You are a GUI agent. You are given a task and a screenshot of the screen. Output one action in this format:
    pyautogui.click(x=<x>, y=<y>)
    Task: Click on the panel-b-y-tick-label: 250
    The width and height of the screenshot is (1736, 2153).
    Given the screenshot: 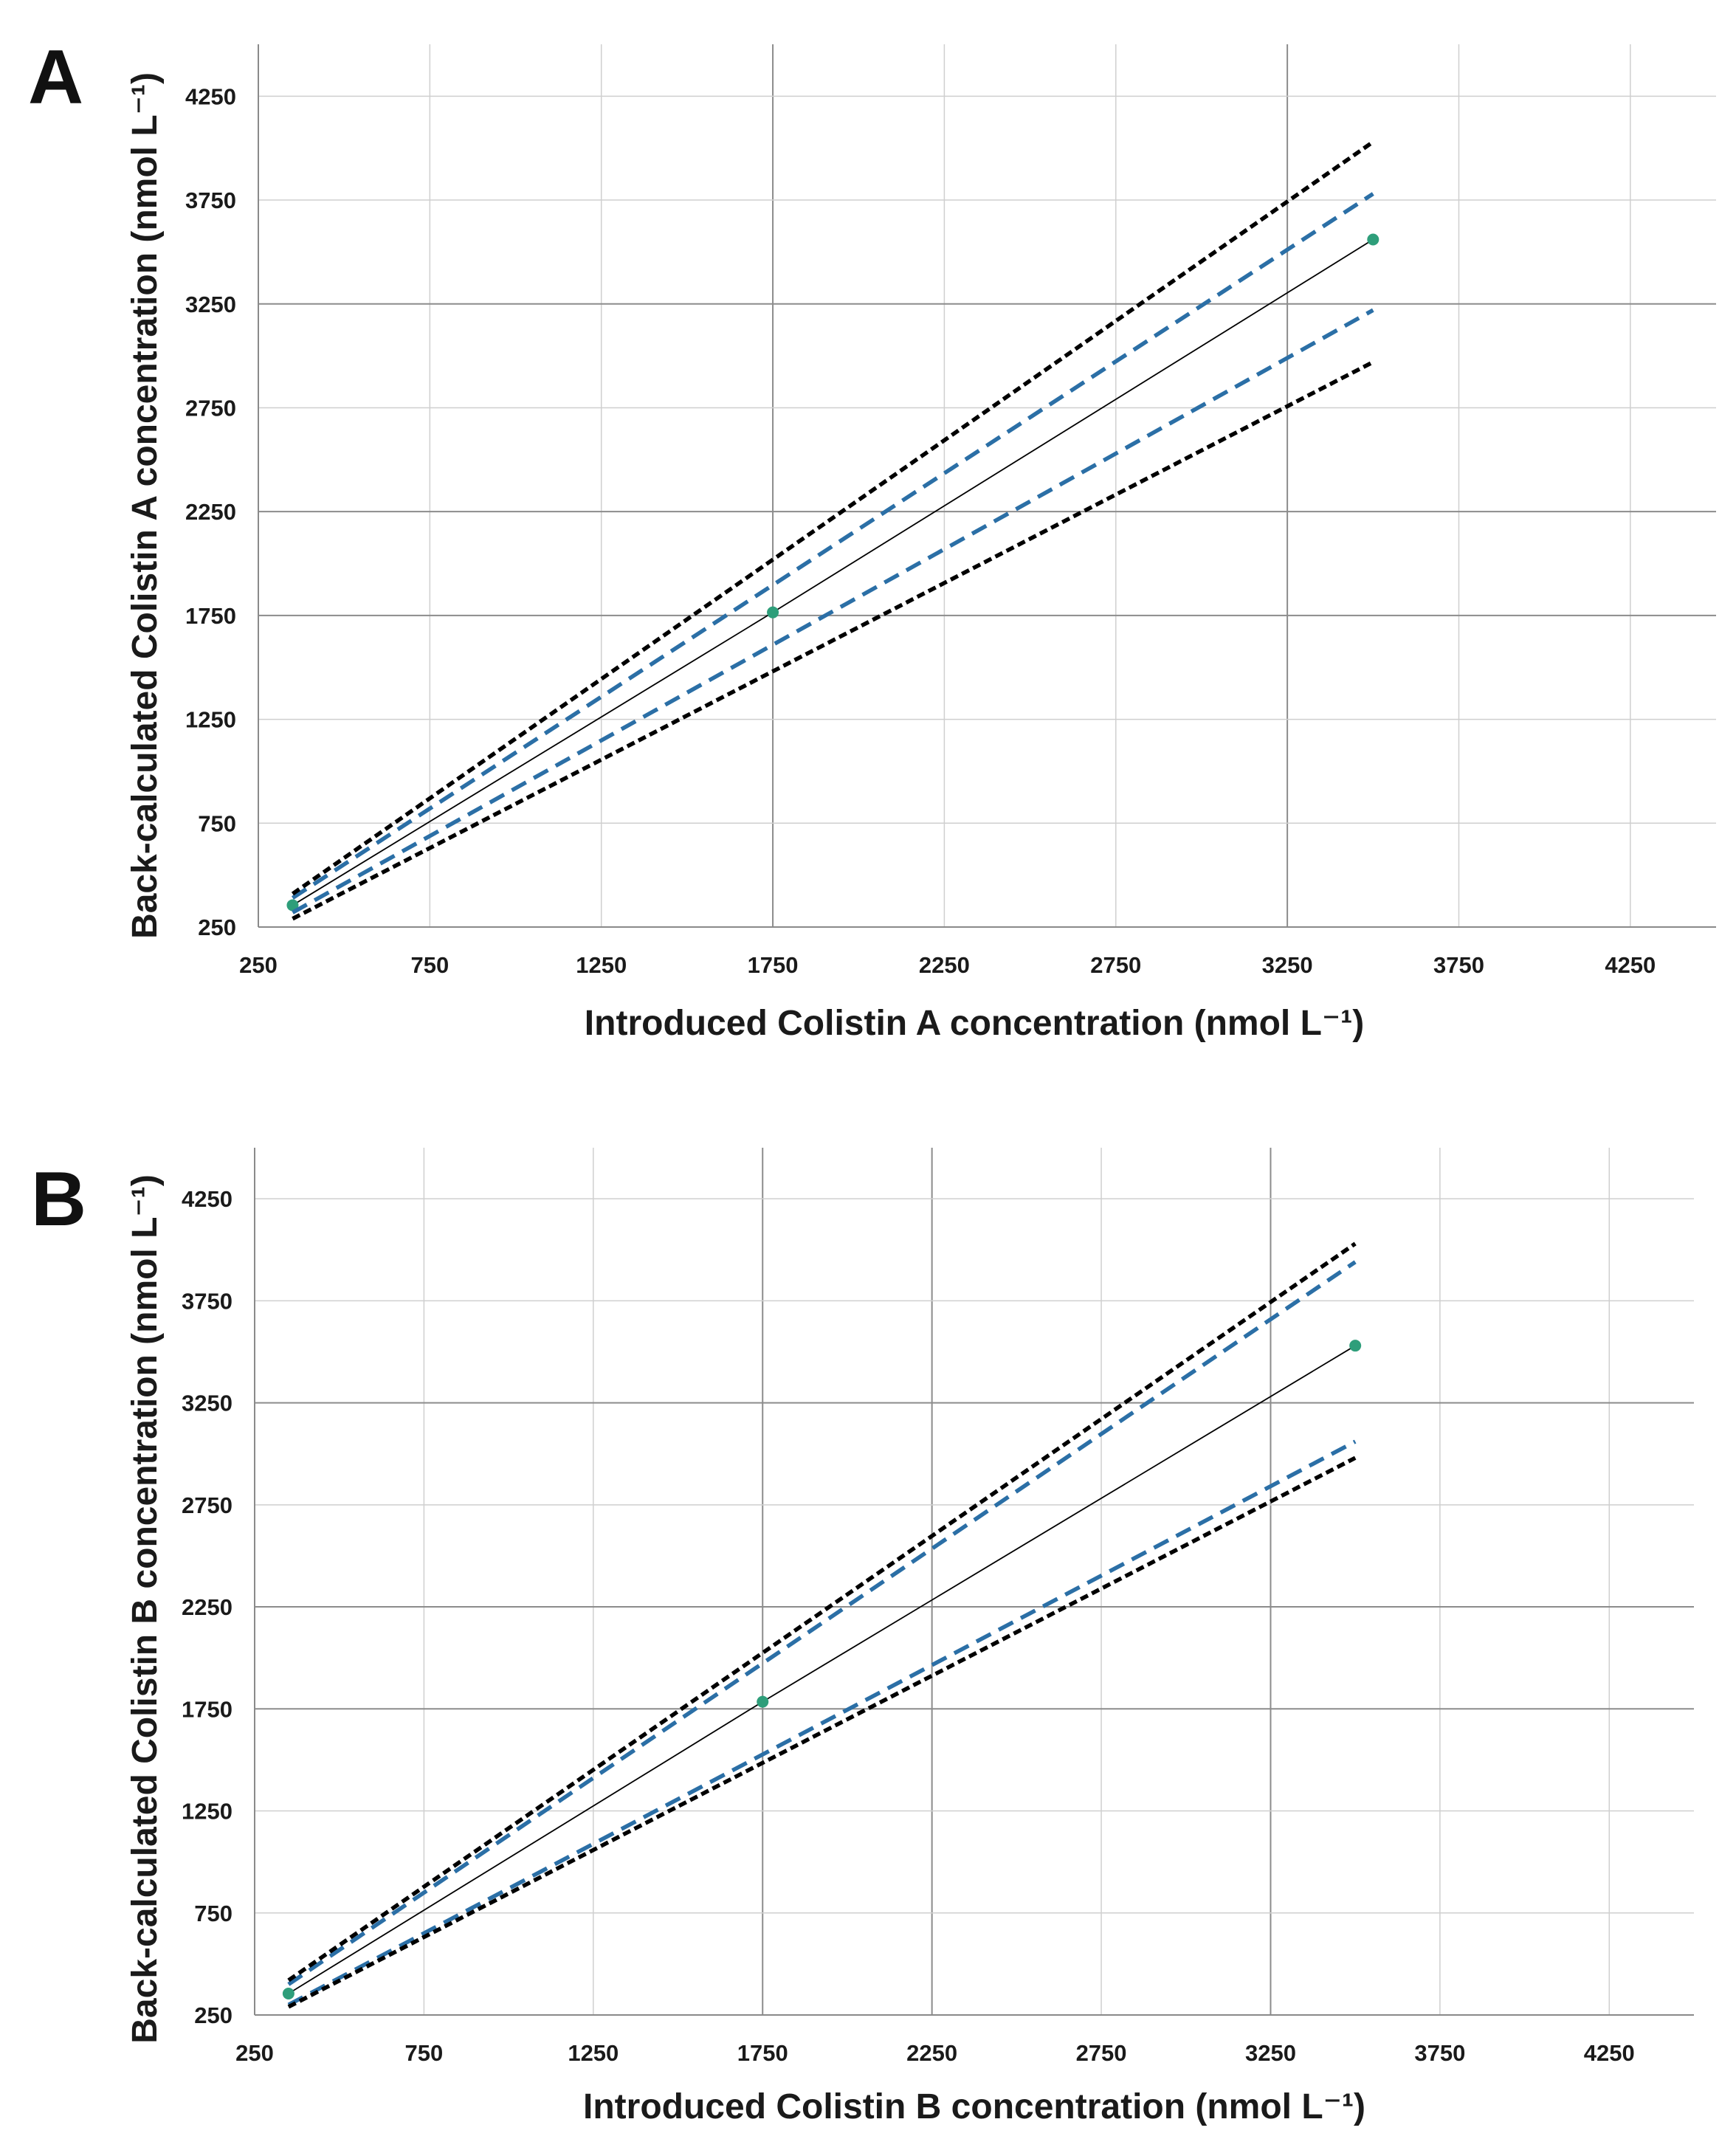 What is the action you would take?
    pyautogui.click(x=213, y=2015)
    